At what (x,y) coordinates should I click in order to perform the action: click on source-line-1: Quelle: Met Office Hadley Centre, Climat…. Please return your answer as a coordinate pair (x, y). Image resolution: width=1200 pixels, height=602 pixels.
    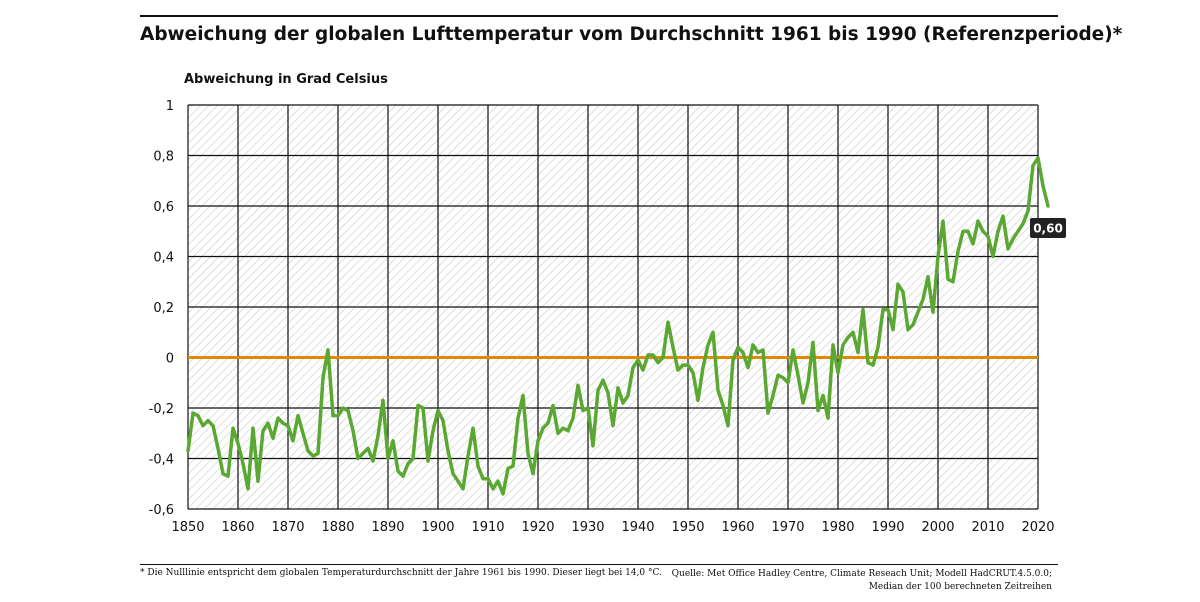
    Looking at the image, I should click on (861, 574).